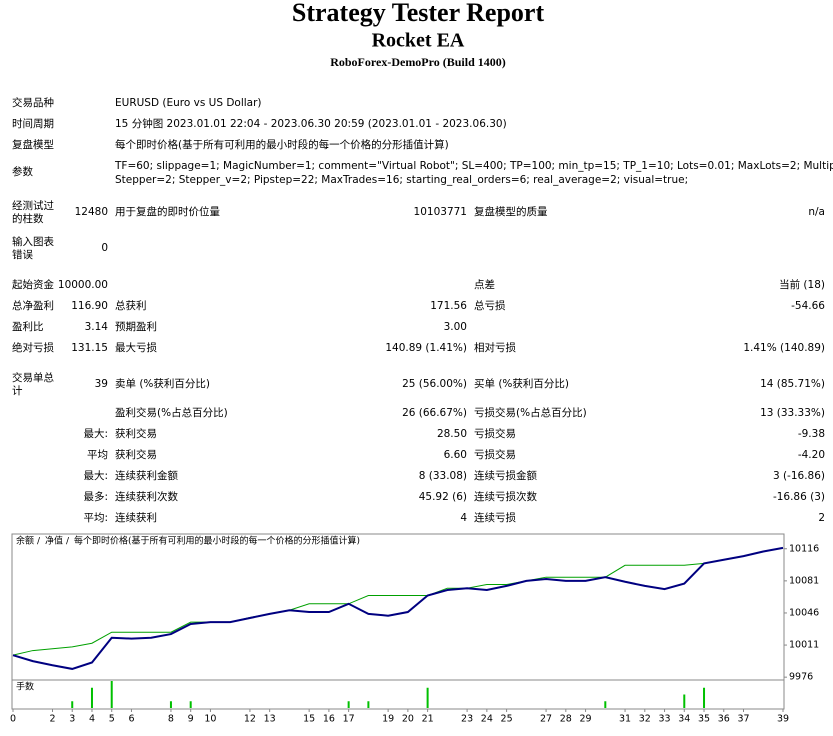  What do you see at coordinates (625, 719) in the screenshot?
I see `x-tick-label: 31` at bounding box center [625, 719].